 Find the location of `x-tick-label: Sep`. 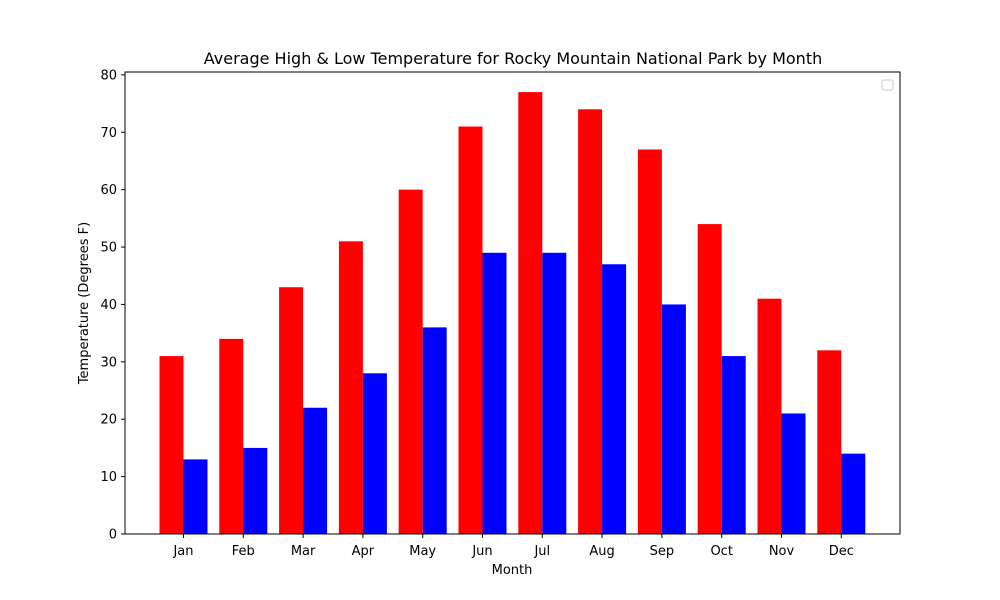

x-tick-label: Sep is located at coordinates (662, 551).